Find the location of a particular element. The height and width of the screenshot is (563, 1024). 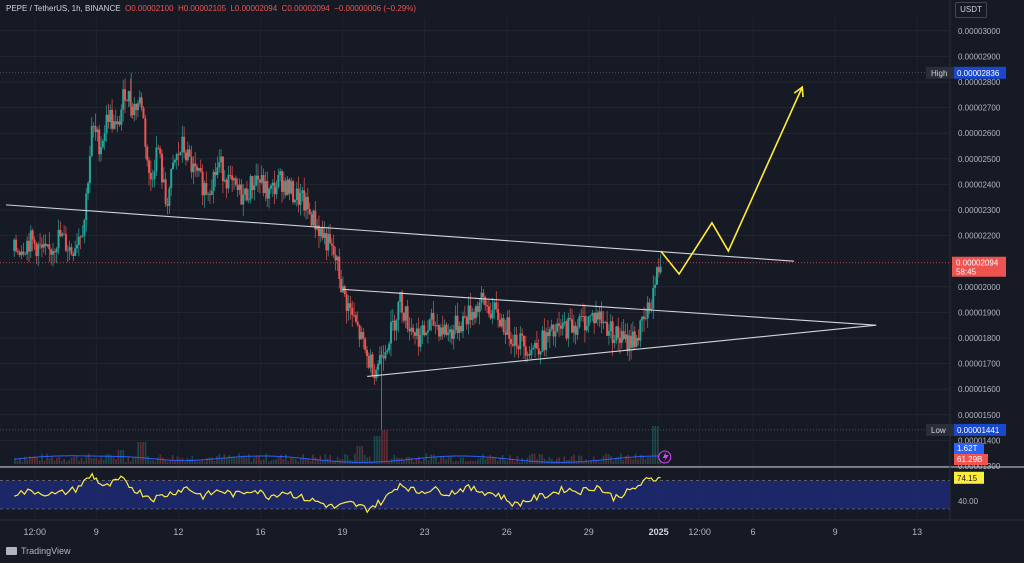

time-tick-label: 26 is located at coordinates (507, 532).